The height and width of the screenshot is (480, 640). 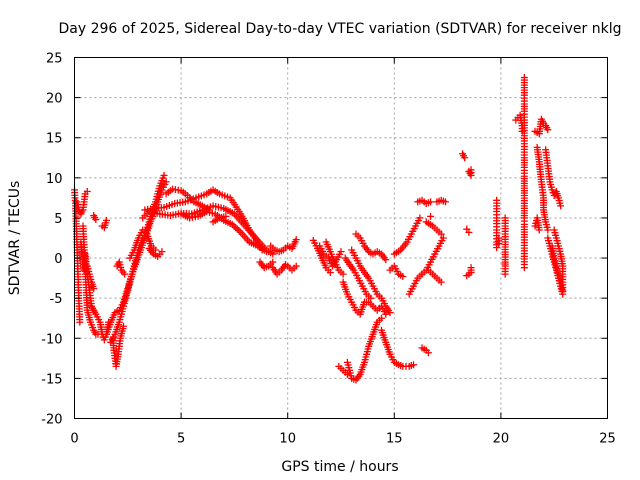 I want to click on y-tick-label-5: 5, so click(x=58, y=219).